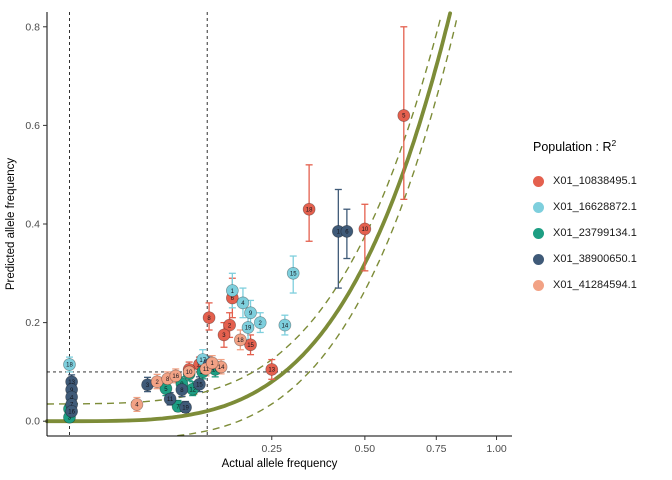  I want to click on legend-item: X01_16628872.1, so click(601, 207).